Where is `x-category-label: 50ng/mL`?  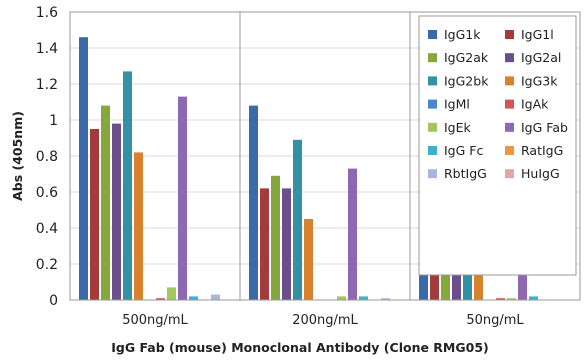 x-category-label: 50ng/mL is located at coordinates (495, 320).